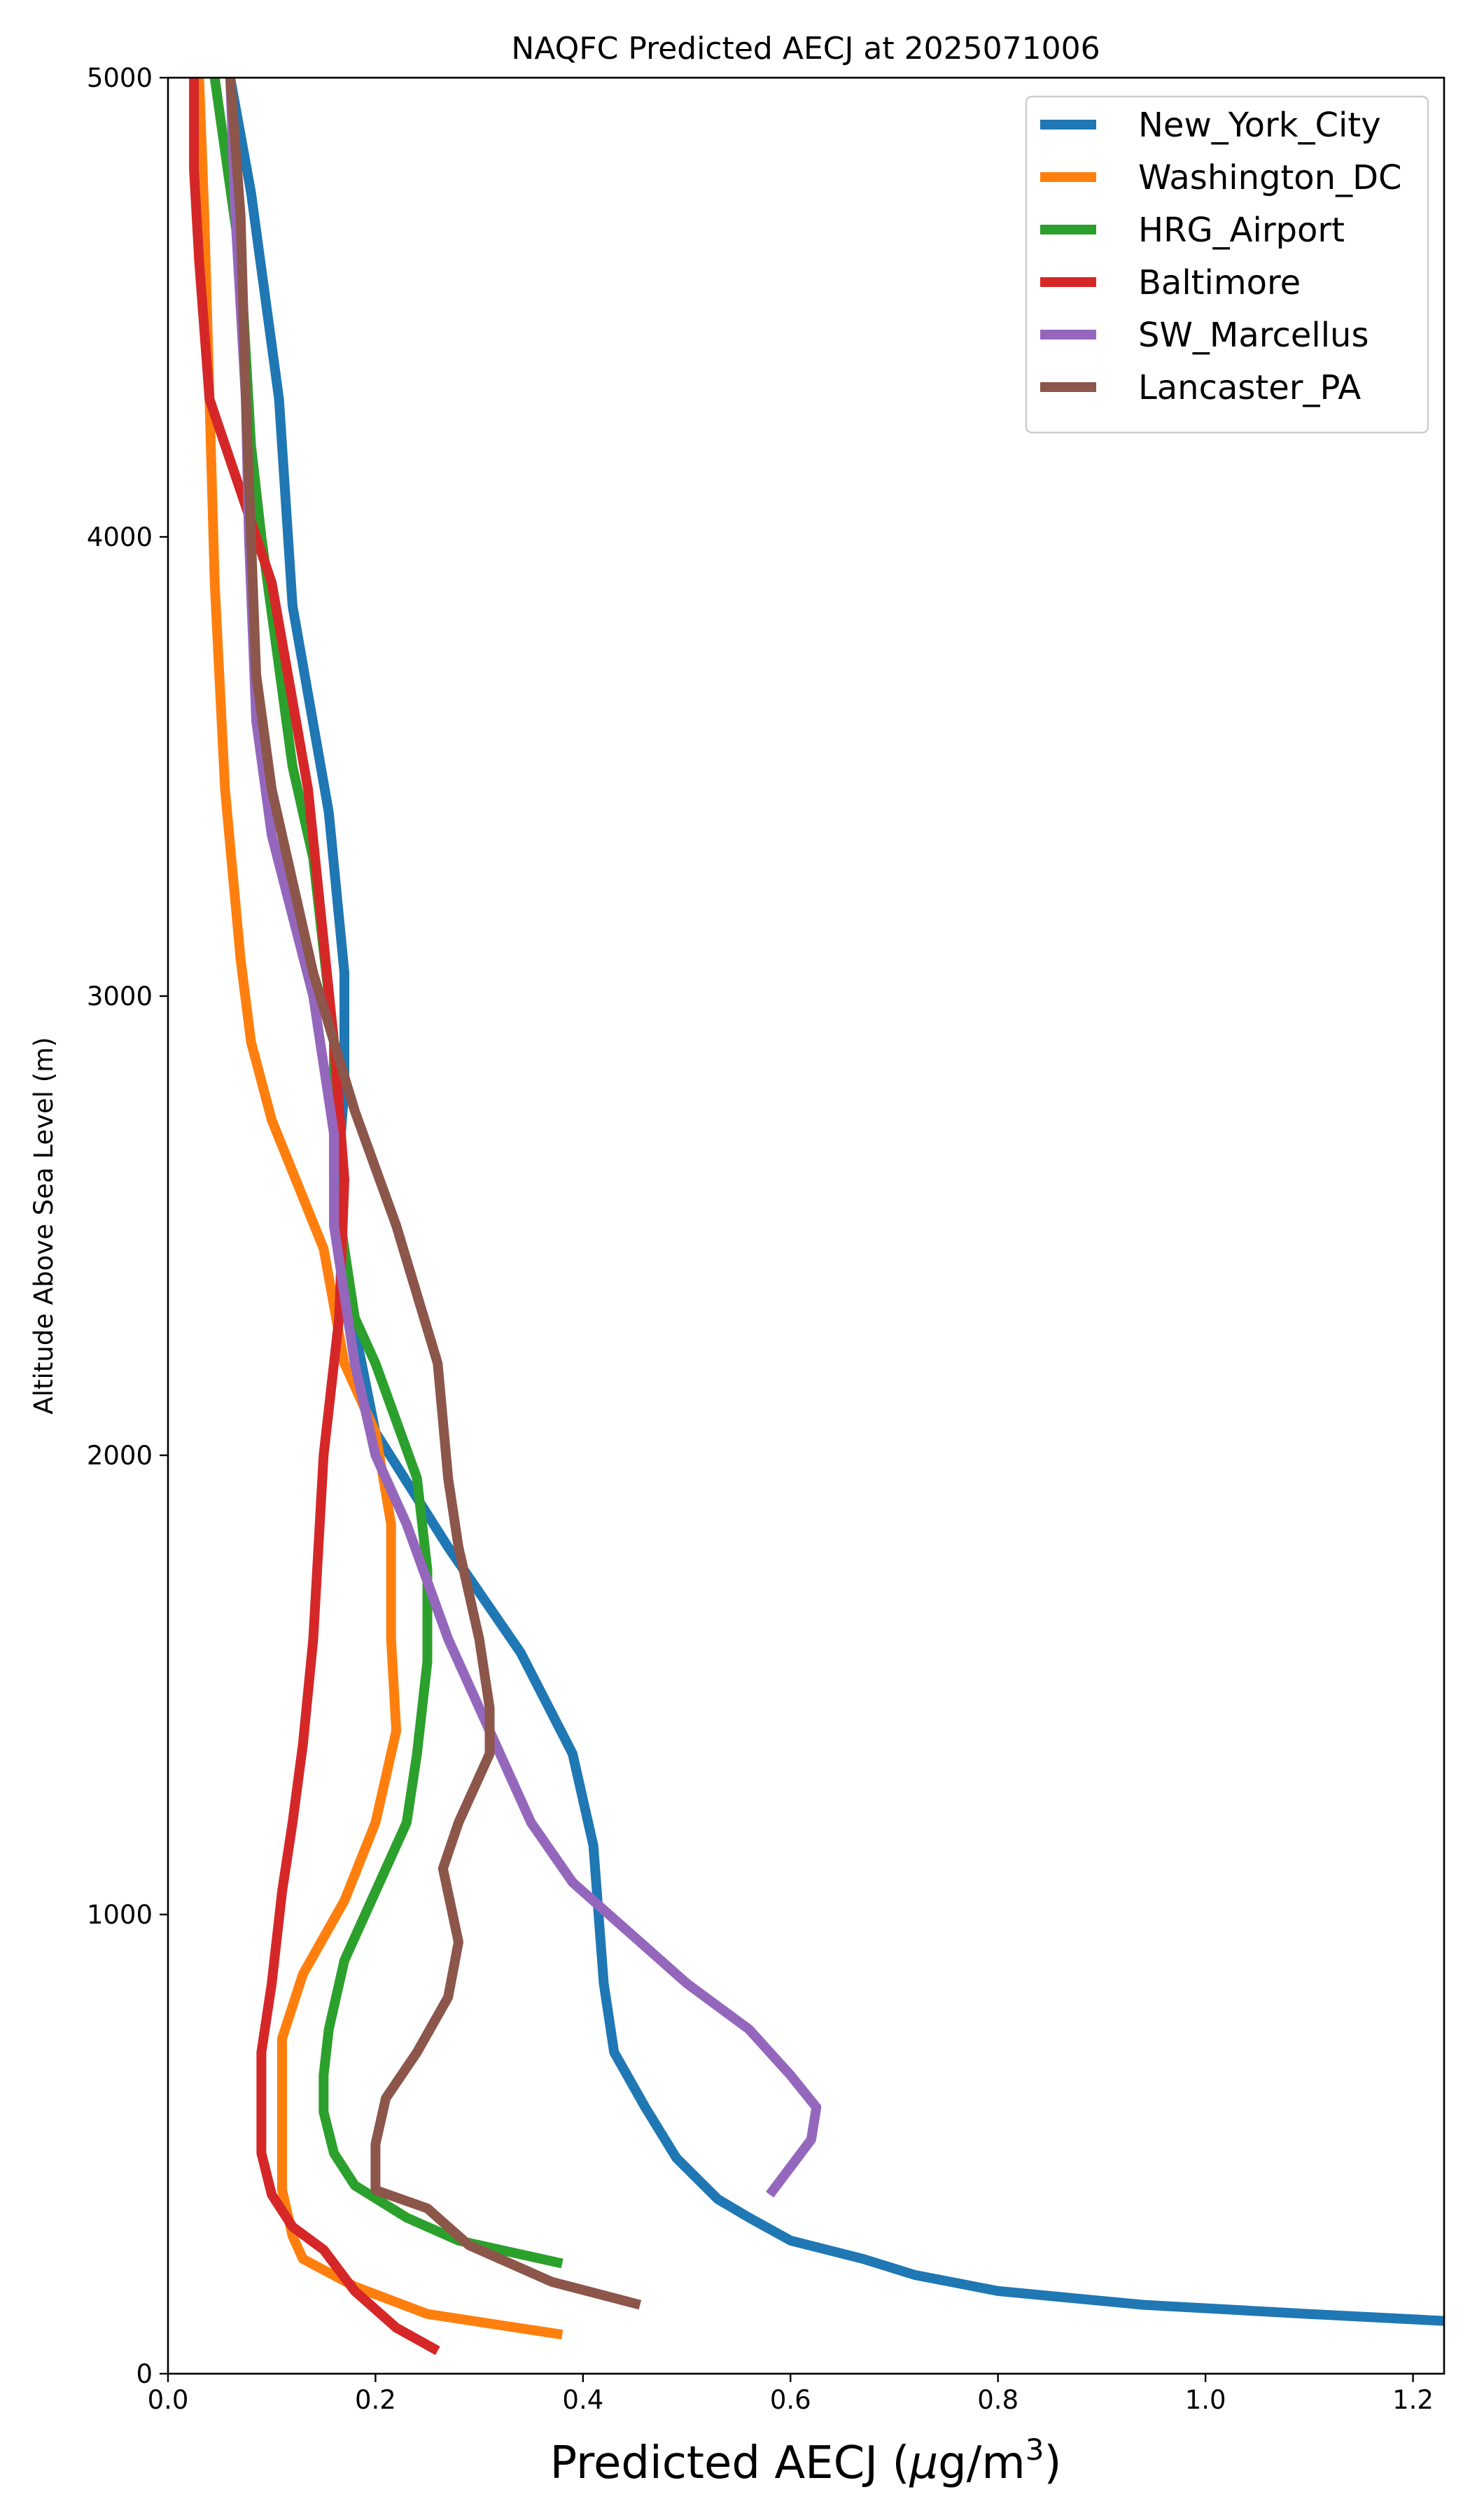 This screenshot has height=2520, width=1470. Describe the element at coordinates (790, 2400) in the screenshot. I see `x-tick-label: 0.6` at that location.